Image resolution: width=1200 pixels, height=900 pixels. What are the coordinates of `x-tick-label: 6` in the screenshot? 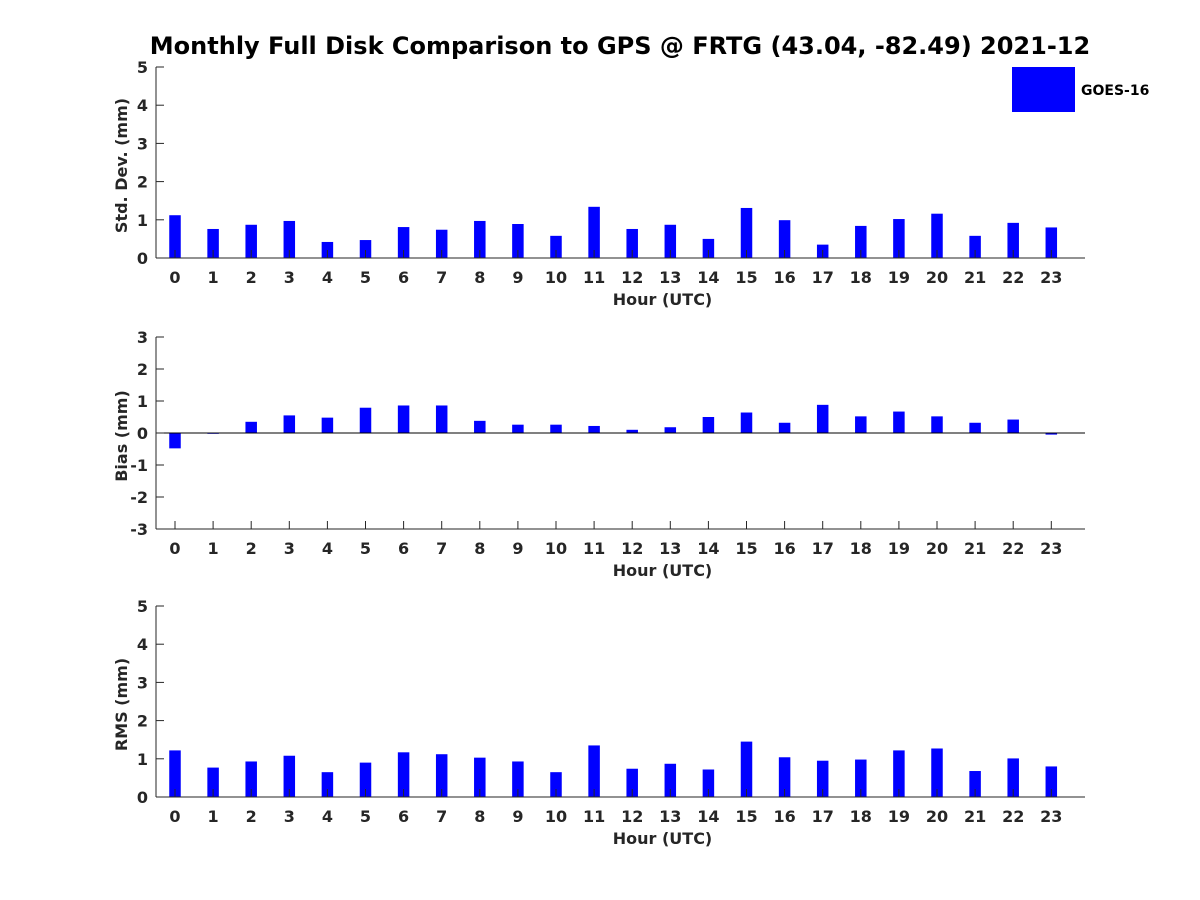 It's located at (403, 277).